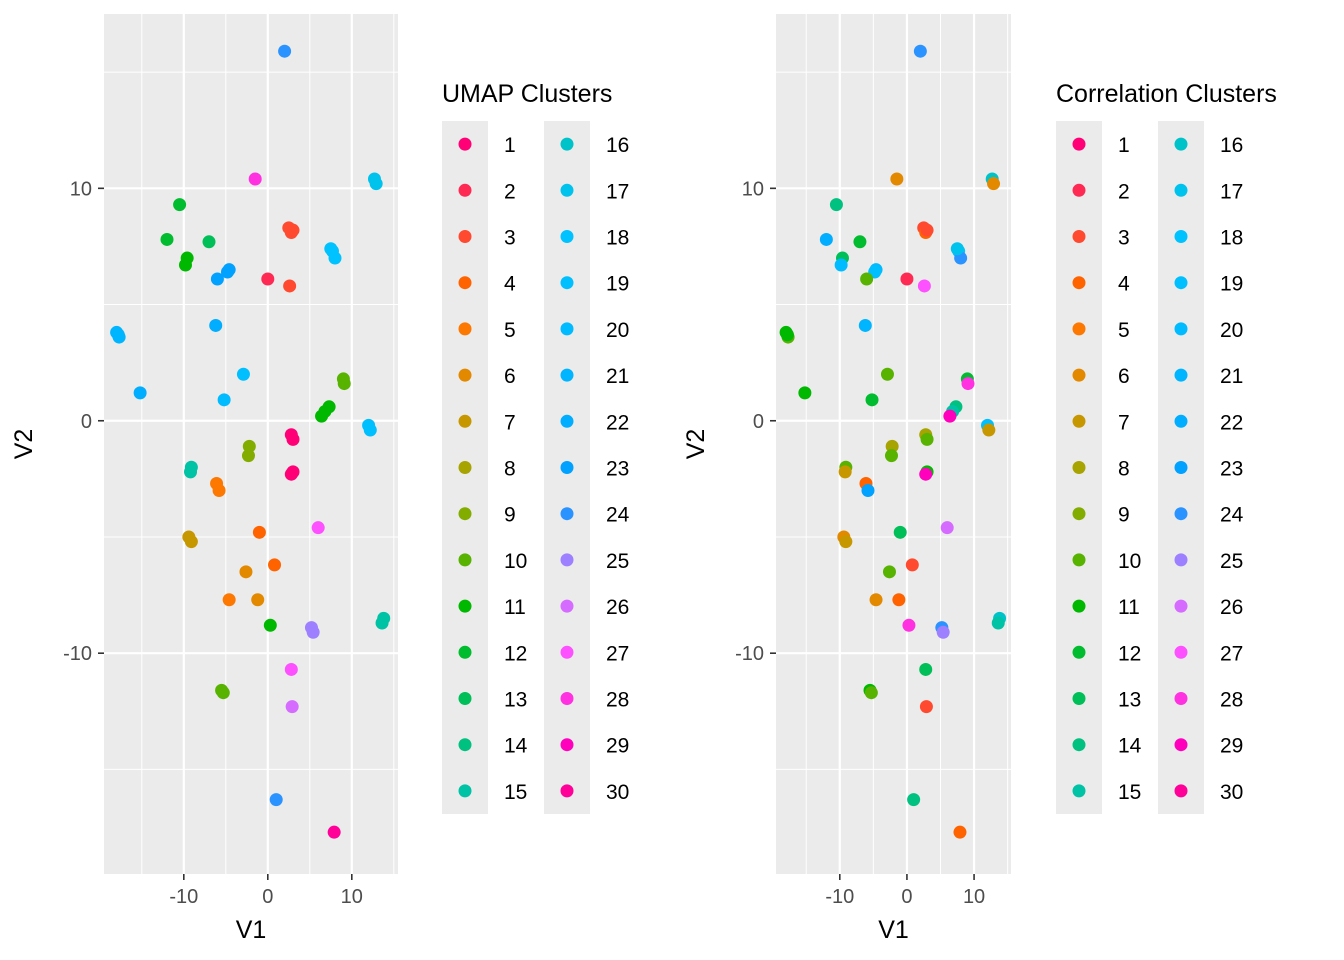 Image resolution: width=1344 pixels, height=960 pixels. Describe the element at coordinates (1130, 746) in the screenshot. I see `plot2-legend-label: 14` at that location.